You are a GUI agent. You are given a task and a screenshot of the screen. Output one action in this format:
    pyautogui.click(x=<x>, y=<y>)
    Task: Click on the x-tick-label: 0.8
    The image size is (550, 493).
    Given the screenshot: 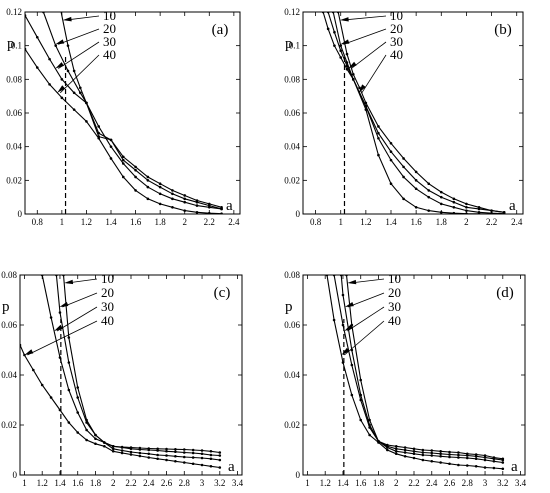 What is the action you would take?
    pyautogui.click(x=38, y=222)
    